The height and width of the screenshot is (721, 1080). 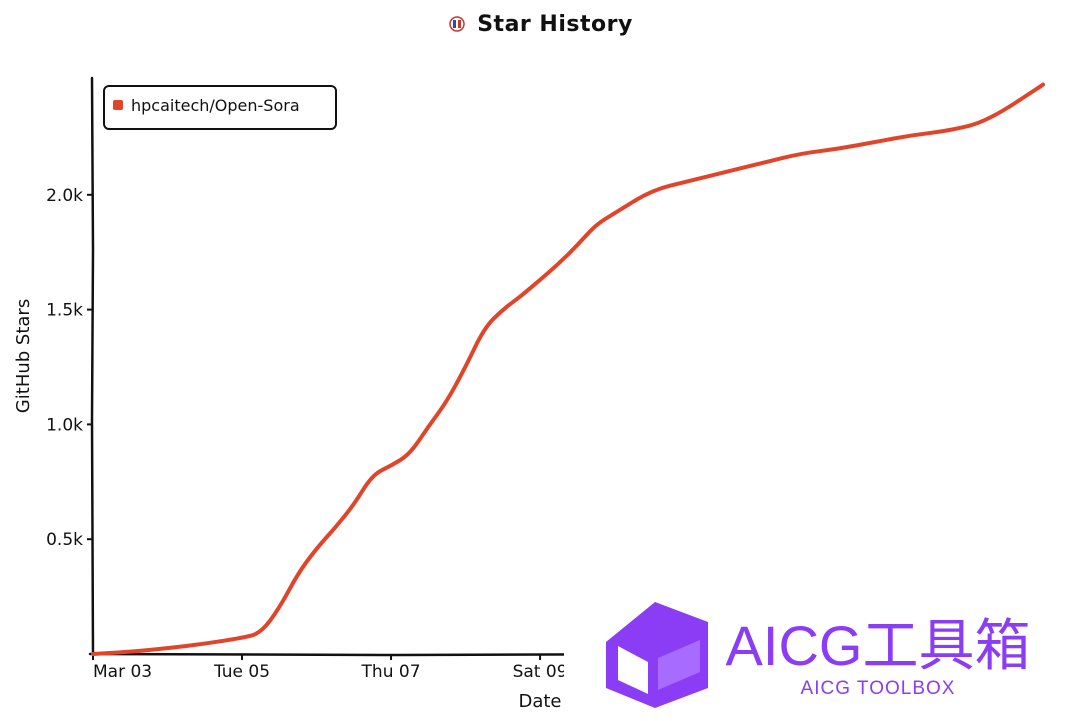 I want to click on watermark: AICG工具箱 AICG TOOLBOX, so click(x=822, y=660).